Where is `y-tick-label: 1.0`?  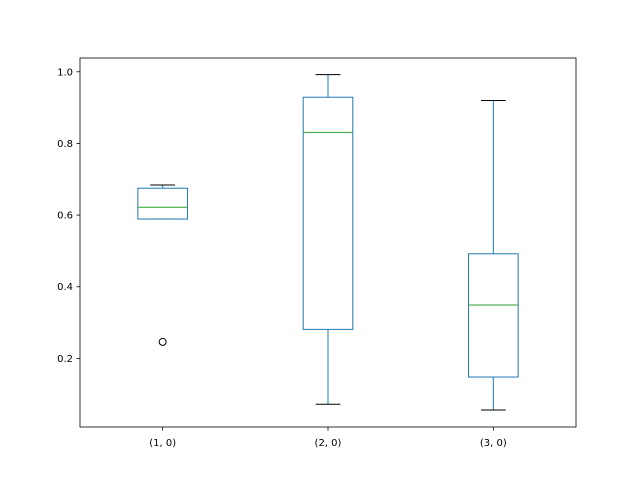 y-tick-label: 1.0 is located at coordinates (65, 72).